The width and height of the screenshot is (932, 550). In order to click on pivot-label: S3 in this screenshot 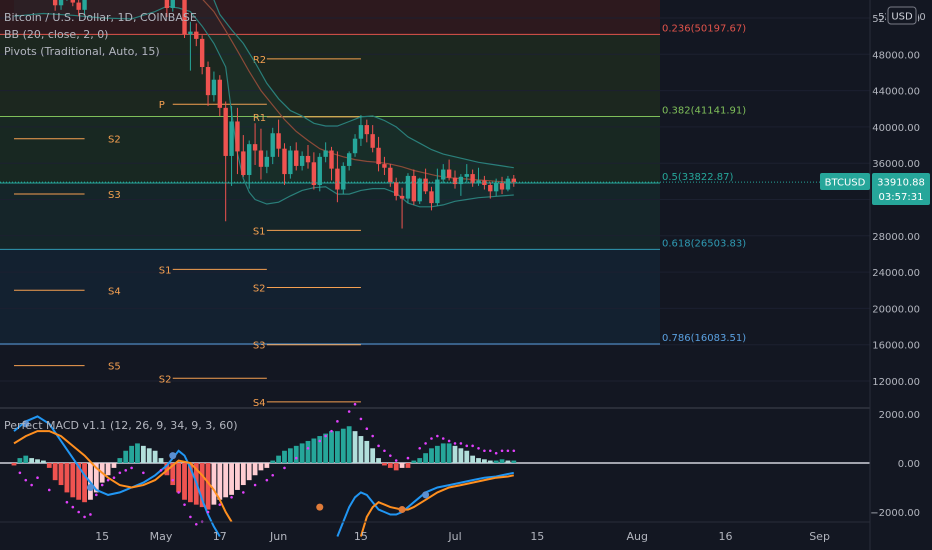, I will do `click(114, 195)`.